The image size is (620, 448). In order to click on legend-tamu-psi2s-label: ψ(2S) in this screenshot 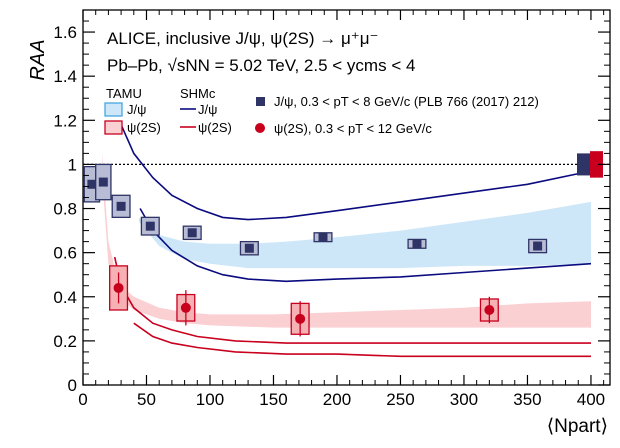, I will do `click(144, 127)`.